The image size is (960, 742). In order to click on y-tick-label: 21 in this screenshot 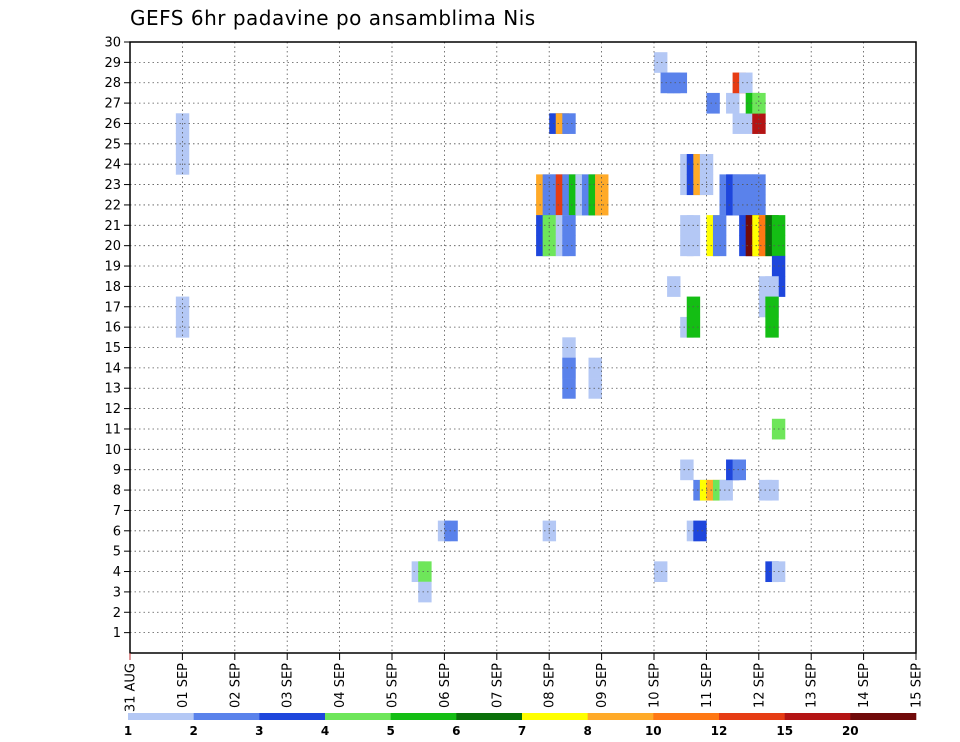, I will do `click(112, 226)`.